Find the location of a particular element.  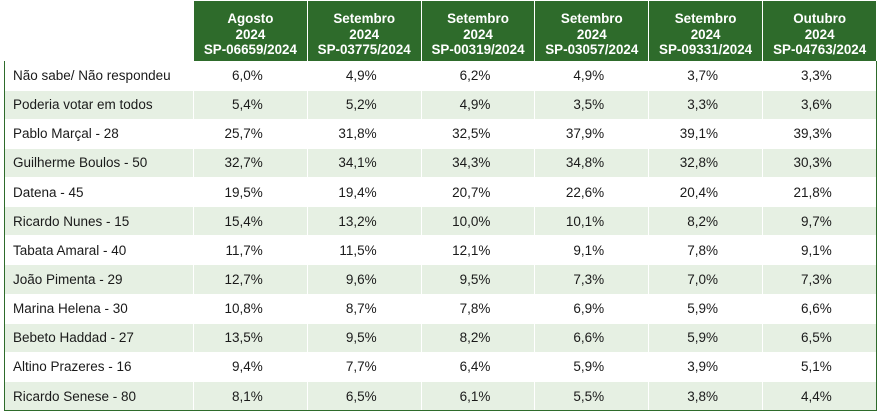

column-header-6: Outubro 2024 SP-04763/2024 is located at coordinates (819, 31).